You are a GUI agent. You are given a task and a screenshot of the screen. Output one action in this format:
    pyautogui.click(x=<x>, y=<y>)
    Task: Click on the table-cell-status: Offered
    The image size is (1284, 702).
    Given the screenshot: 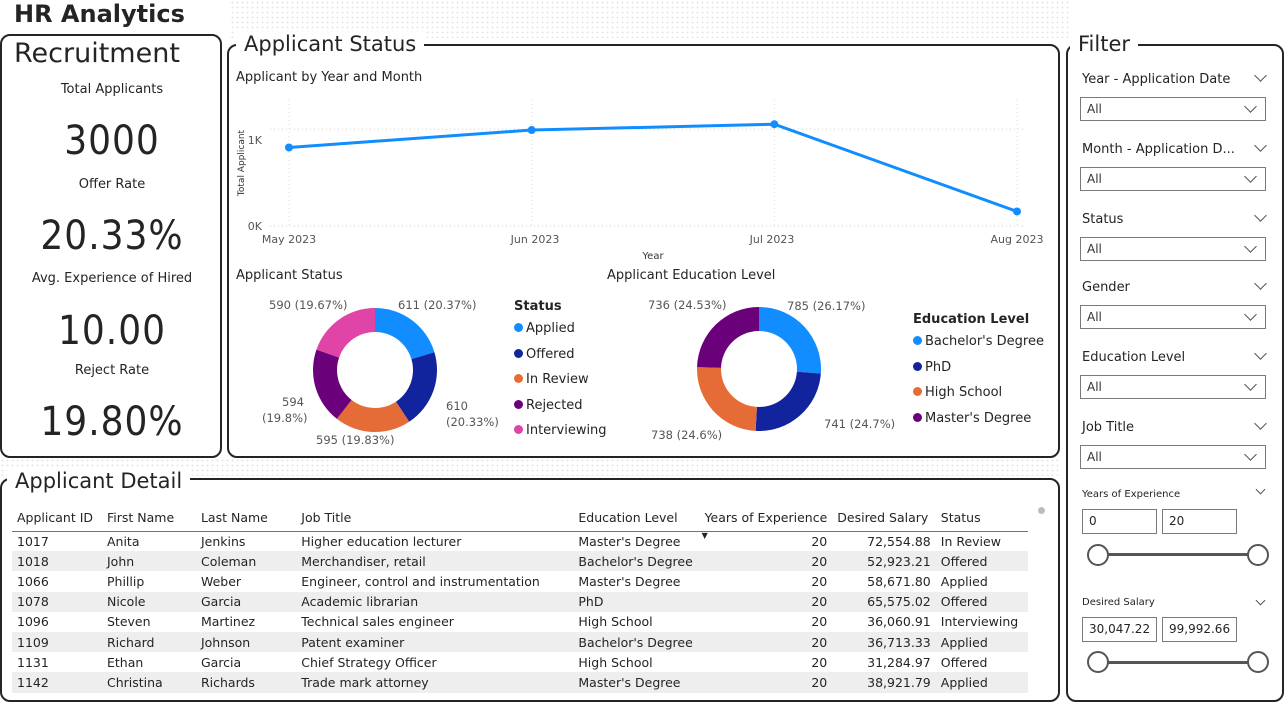 What is the action you would take?
    pyautogui.click(x=964, y=602)
    